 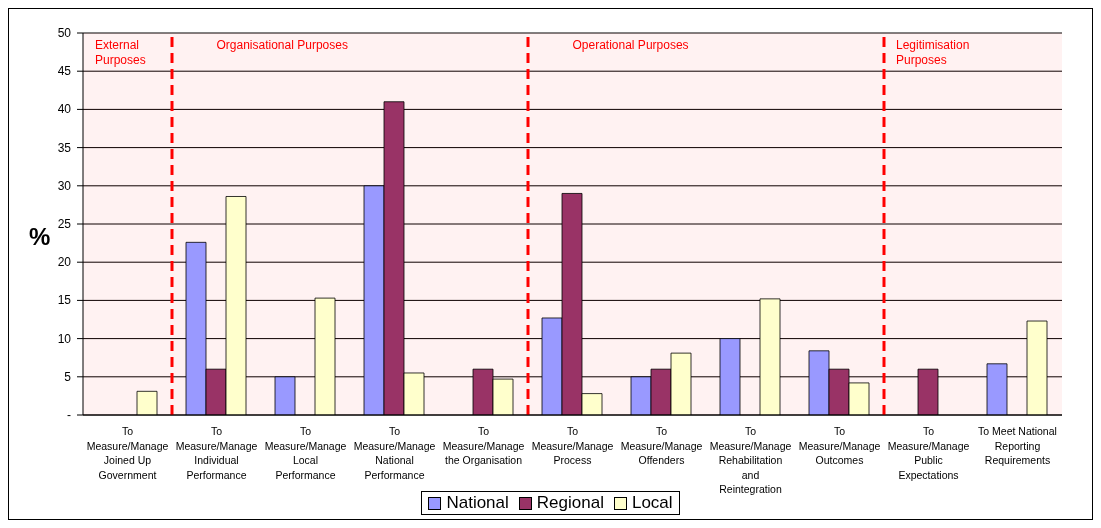 What do you see at coordinates (64, 224) in the screenshot?
I see `y-tick-label: 25` at bounding box center [64, 224].